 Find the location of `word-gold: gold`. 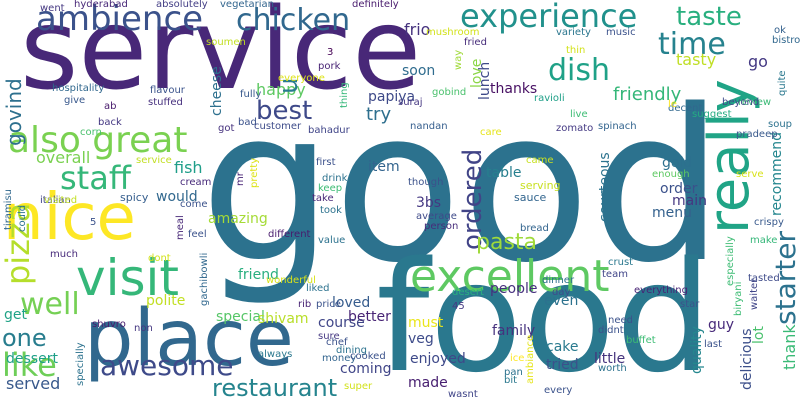

word-gold: gold is located at coordinates (677, 163).